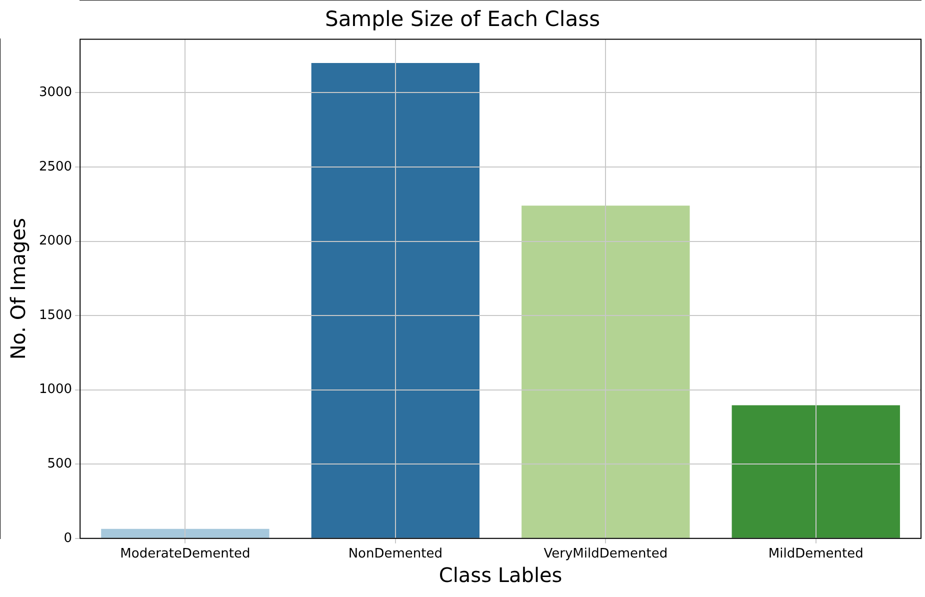  I want to click on y-axis-title: No. Of Images, so click(18, 289).